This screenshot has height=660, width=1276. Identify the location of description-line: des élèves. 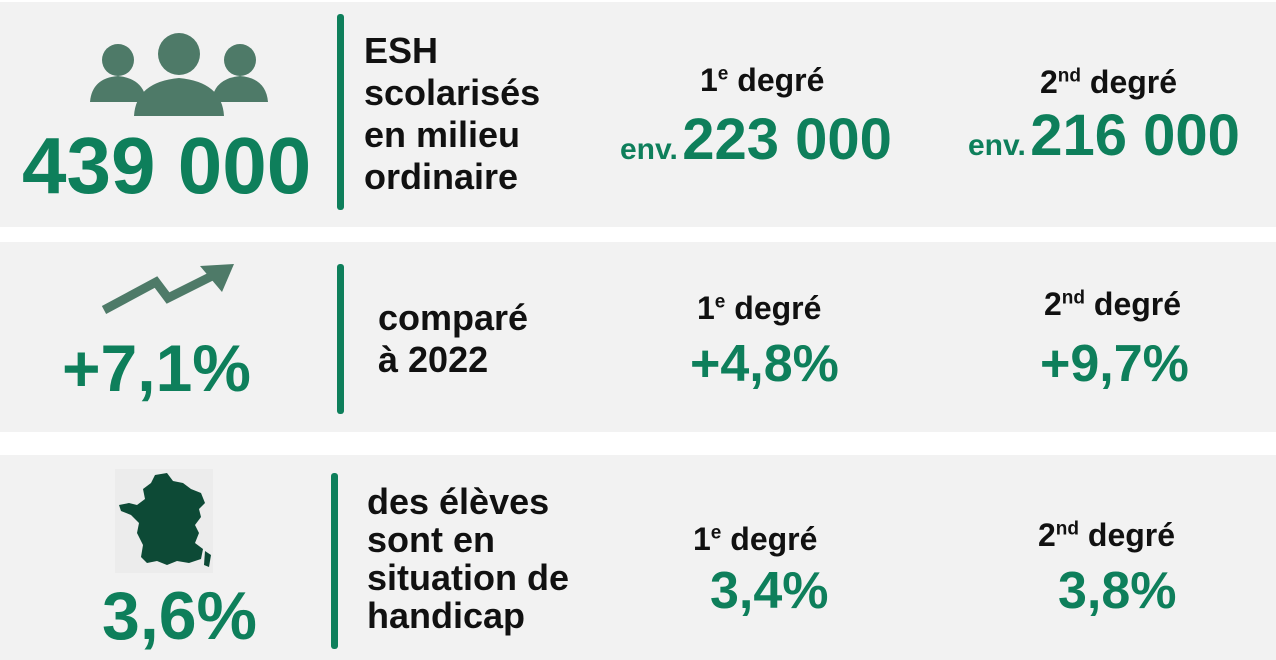
(458, 501).